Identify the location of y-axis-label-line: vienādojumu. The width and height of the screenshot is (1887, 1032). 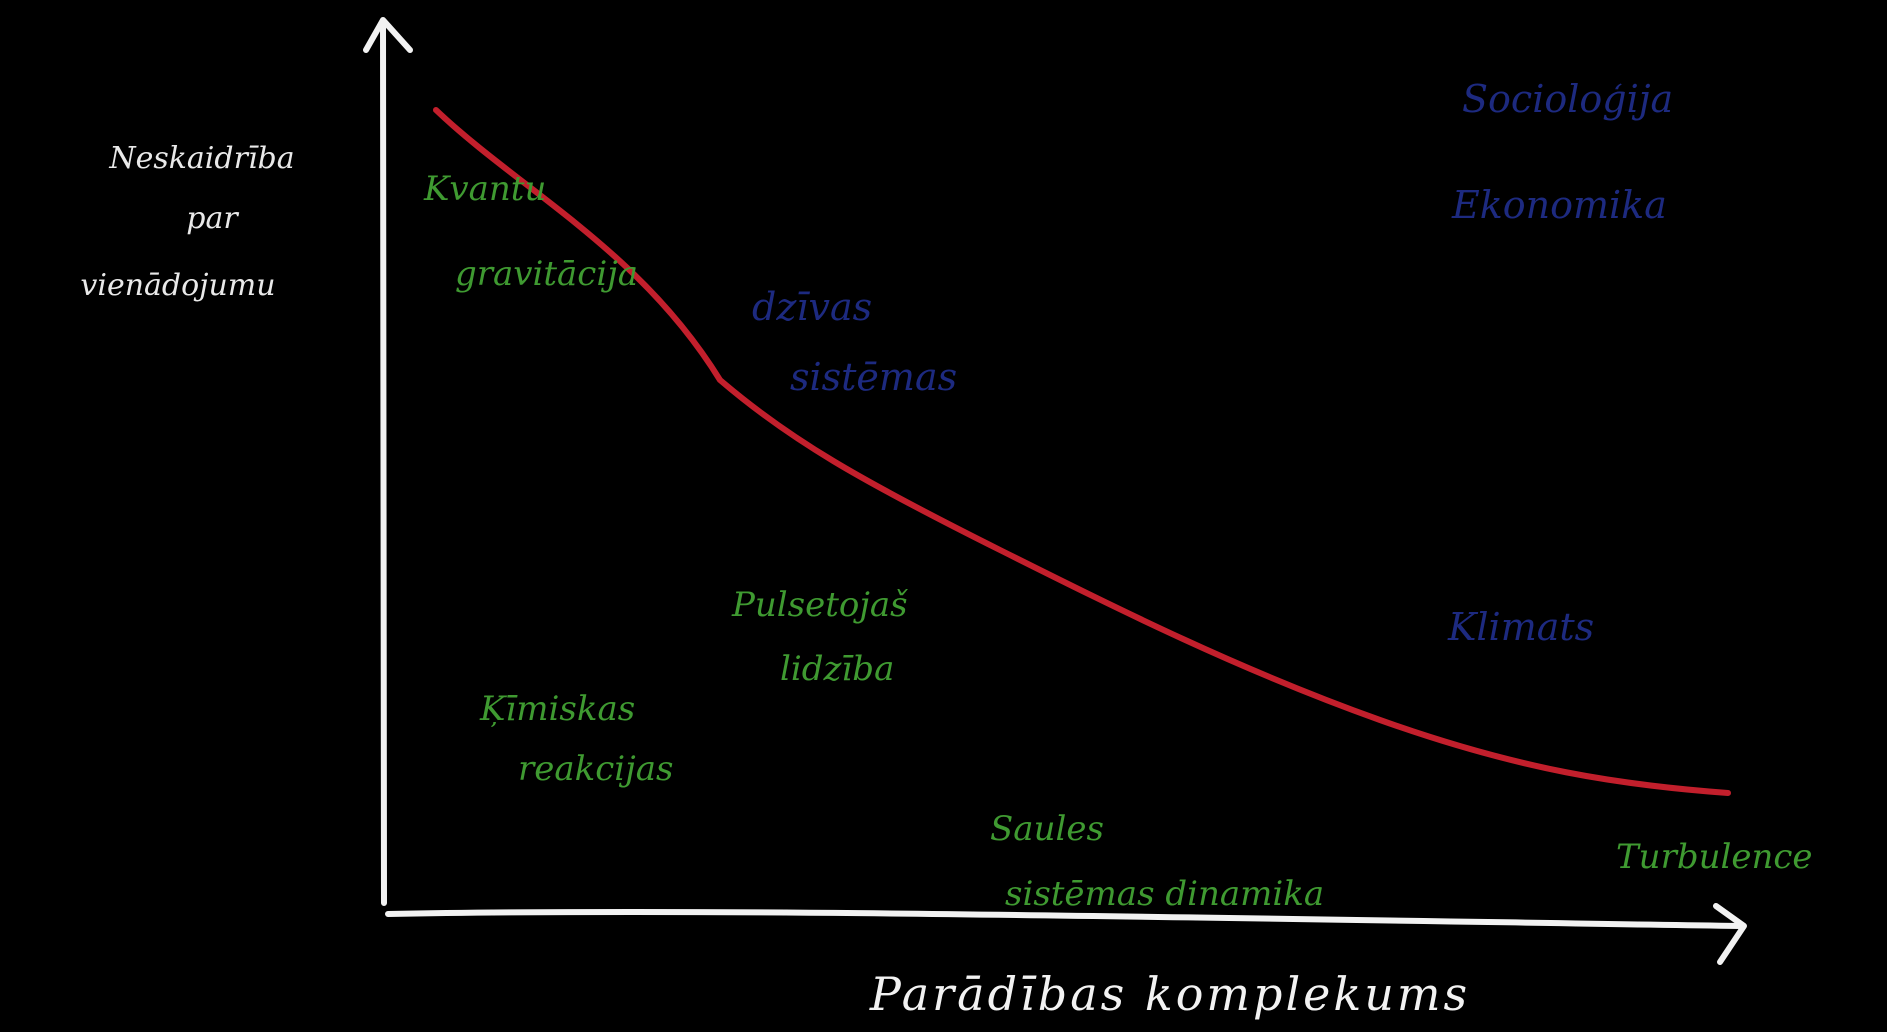
(177, 285).